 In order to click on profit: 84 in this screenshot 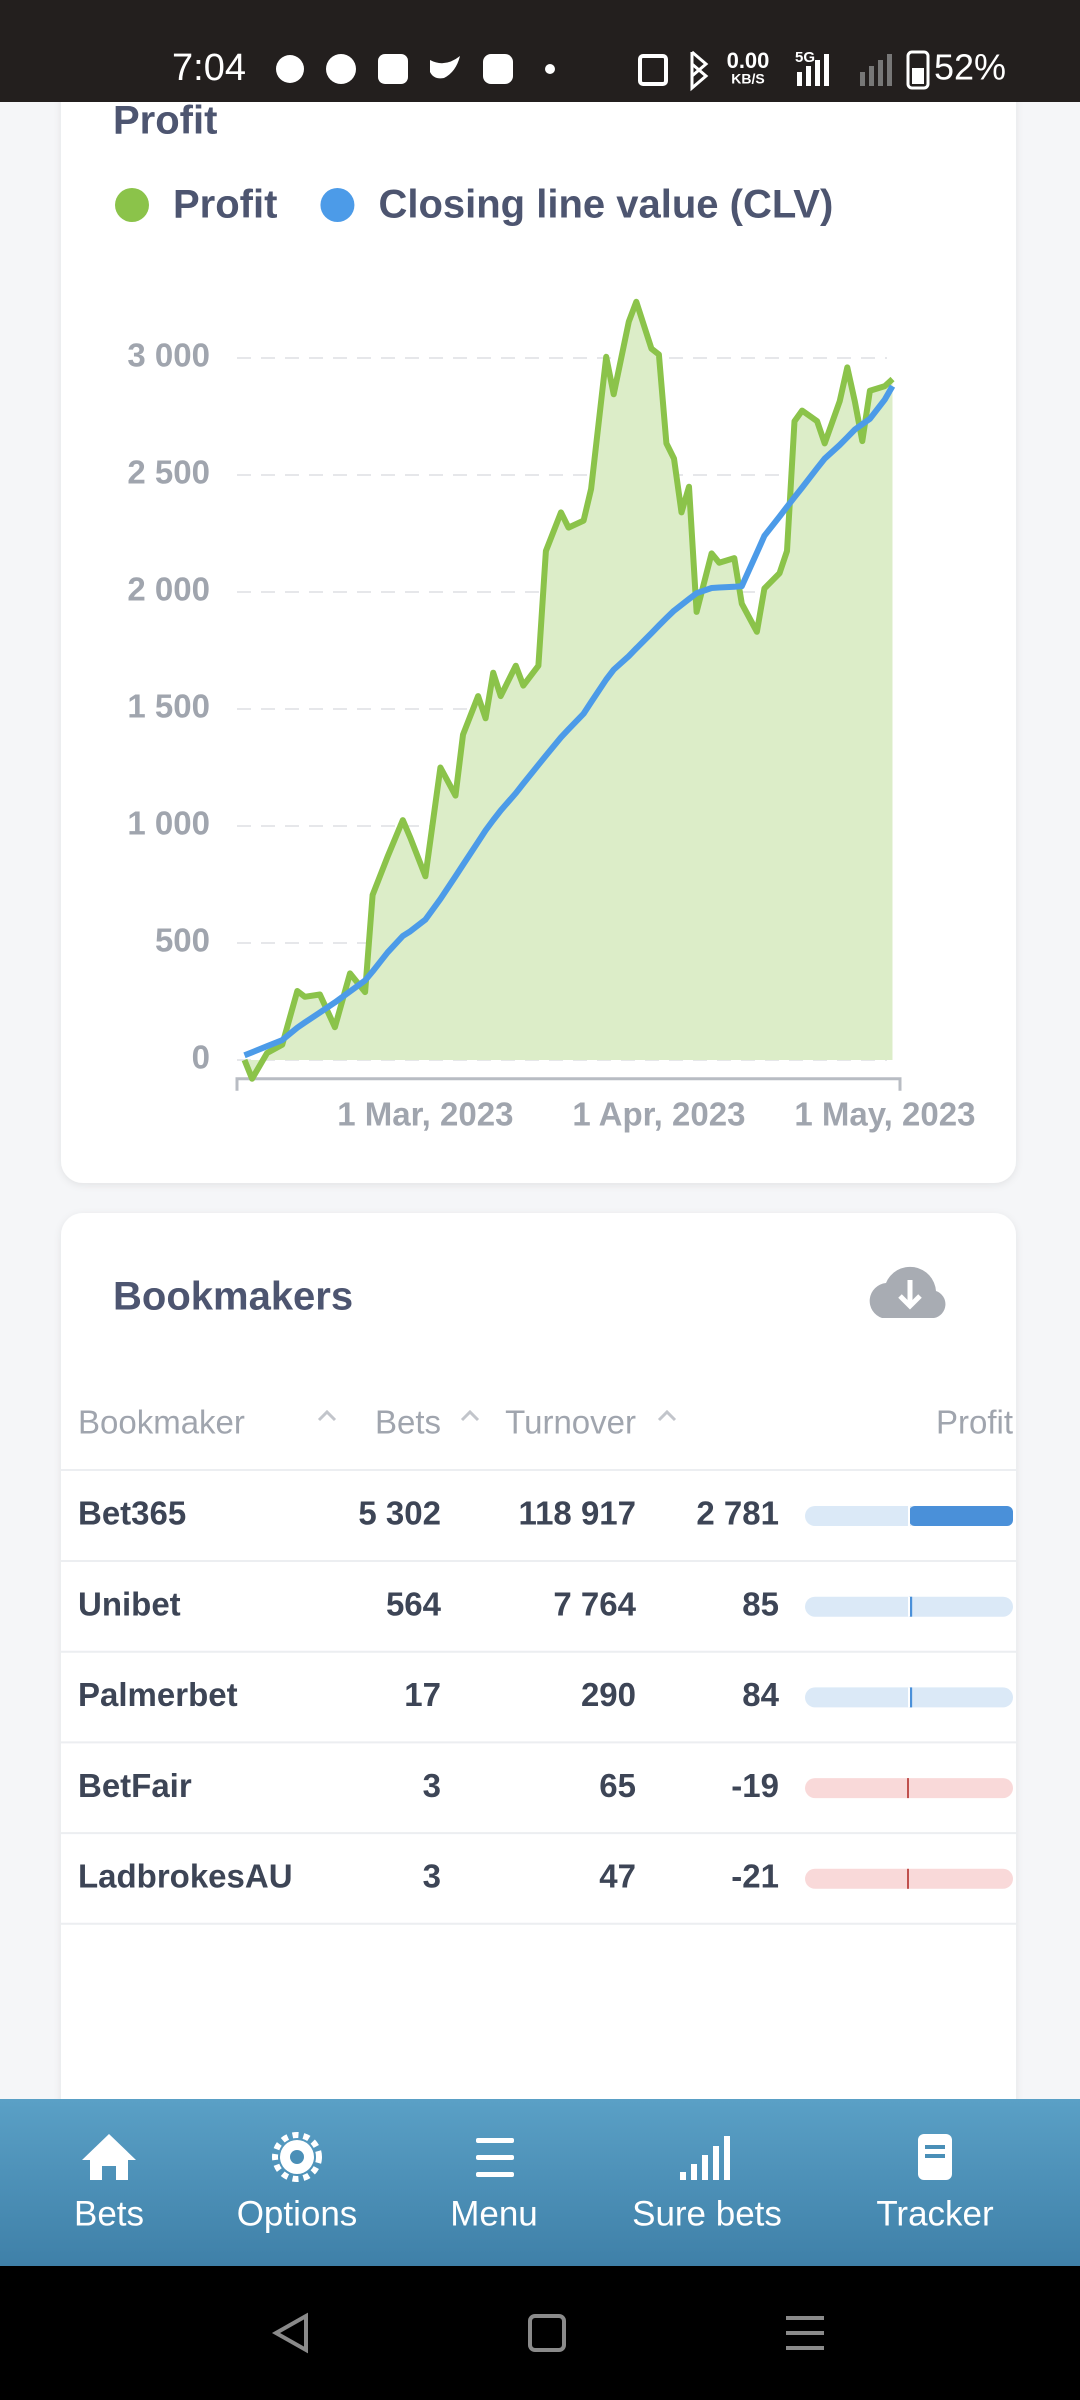, I will do `click(760, 1694)`.